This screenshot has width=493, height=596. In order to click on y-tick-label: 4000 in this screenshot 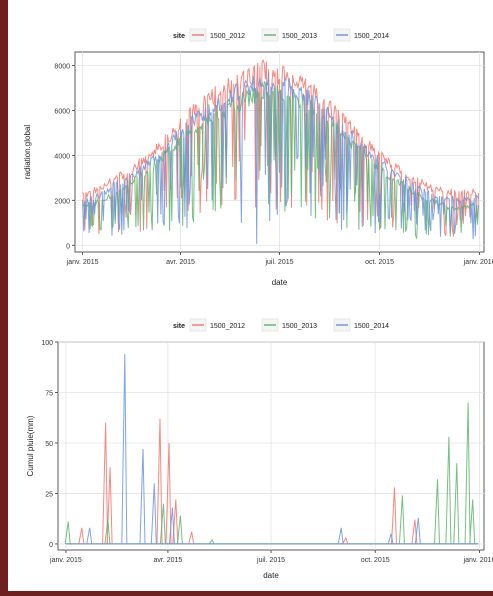, I will do `click(62, 156)`.